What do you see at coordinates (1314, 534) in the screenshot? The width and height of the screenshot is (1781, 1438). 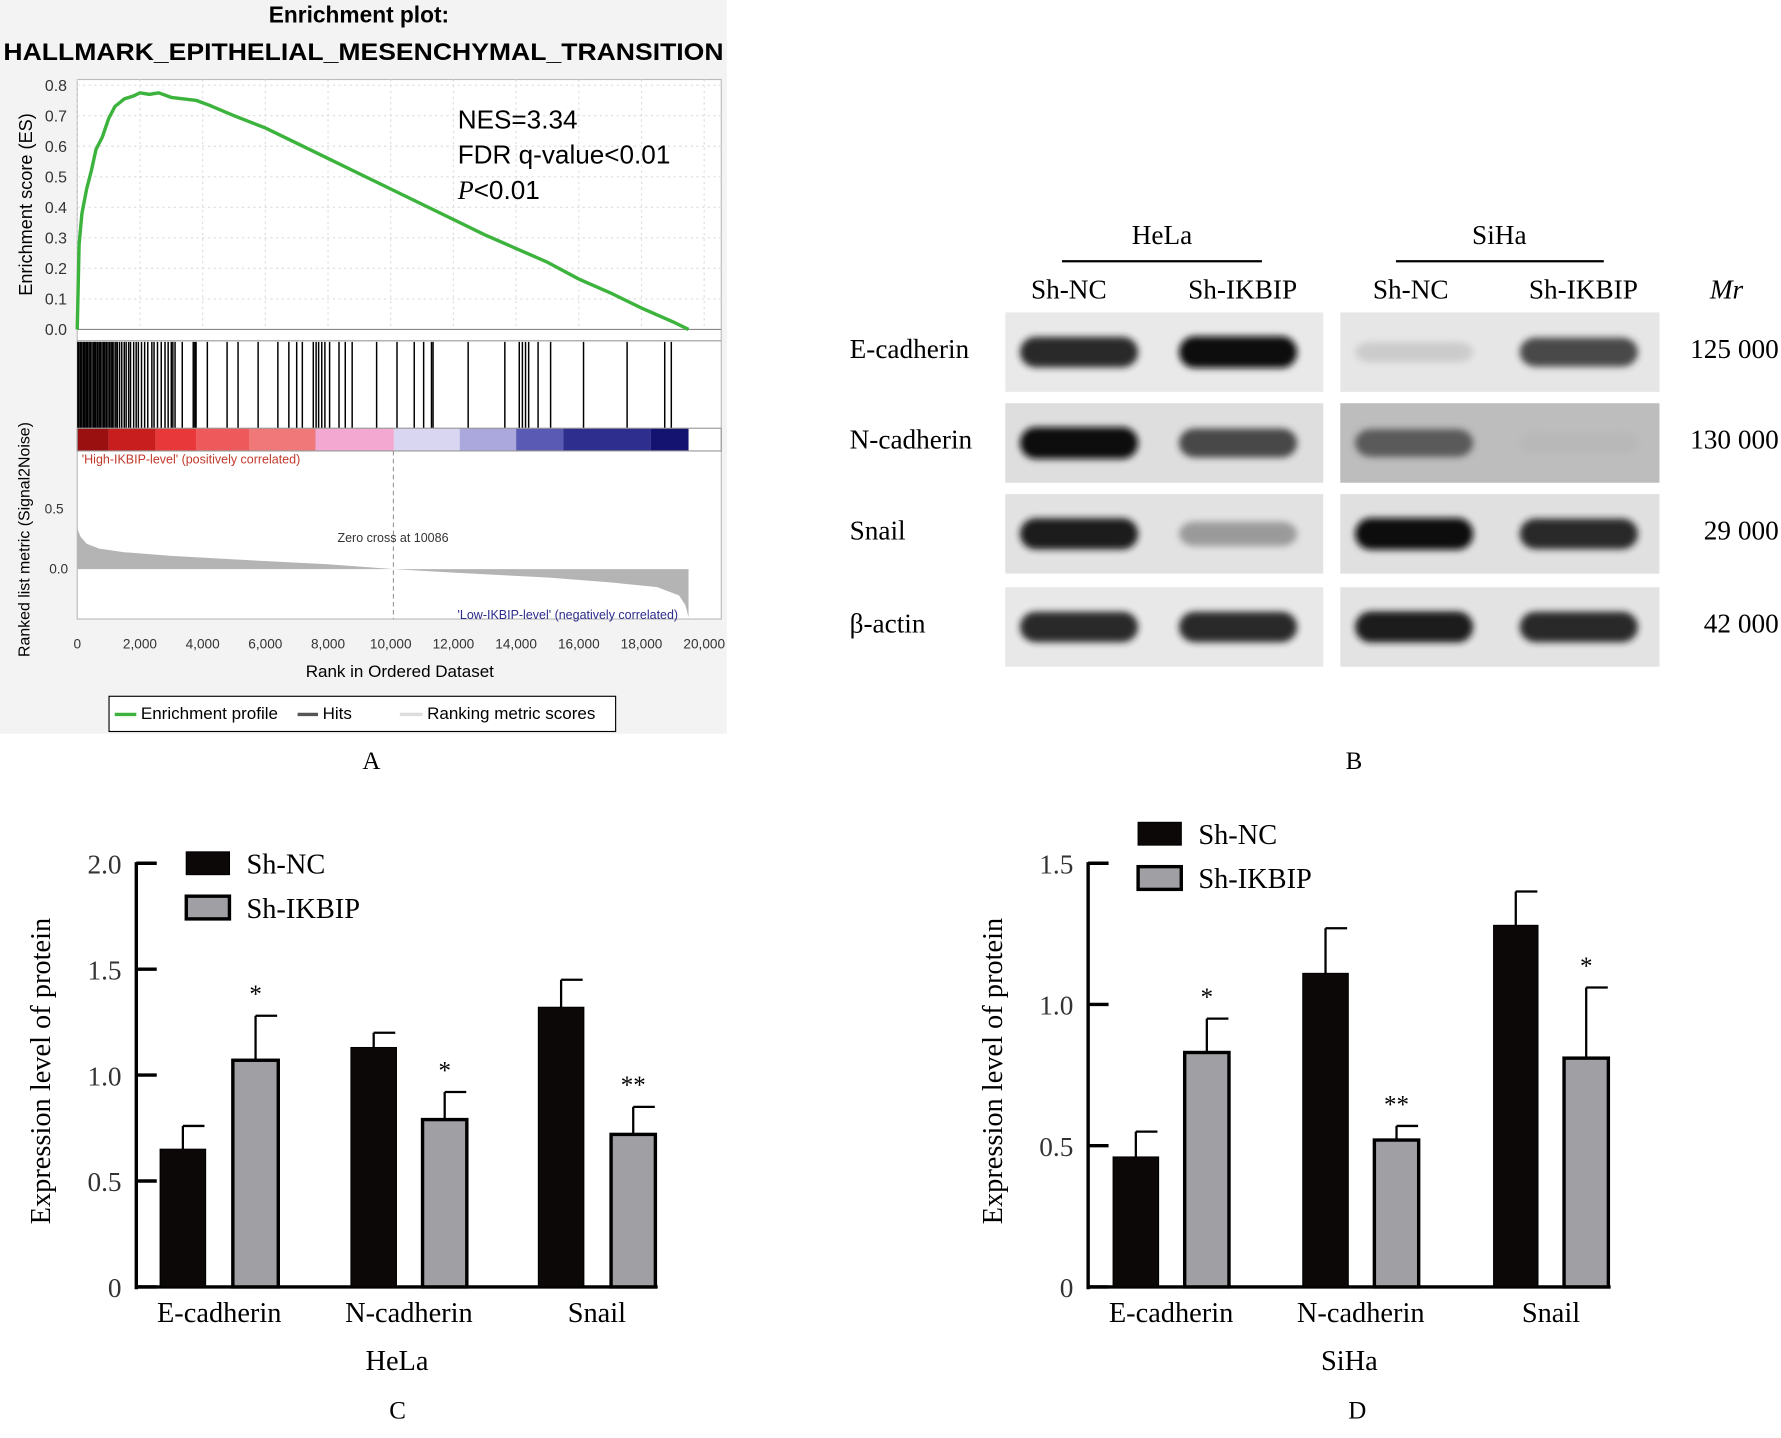 I see `blot-row-snail: Snail 29 000` at bounding box center [1314, 534].